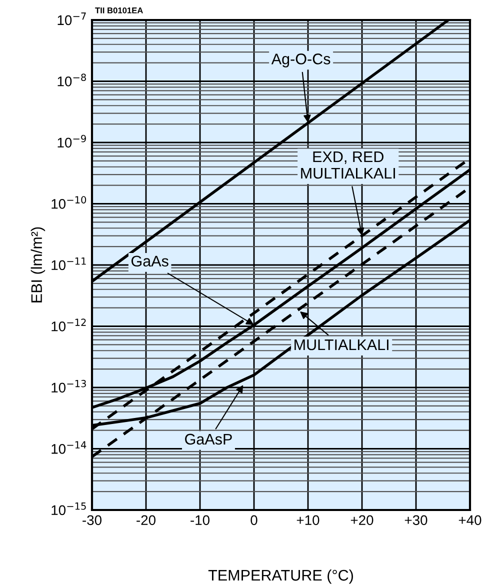  What do you see at coordinates (72, 80) in the screenshot?
I see `y-tick-label: 10$^{−8}$` at bounding box center [72, 80].